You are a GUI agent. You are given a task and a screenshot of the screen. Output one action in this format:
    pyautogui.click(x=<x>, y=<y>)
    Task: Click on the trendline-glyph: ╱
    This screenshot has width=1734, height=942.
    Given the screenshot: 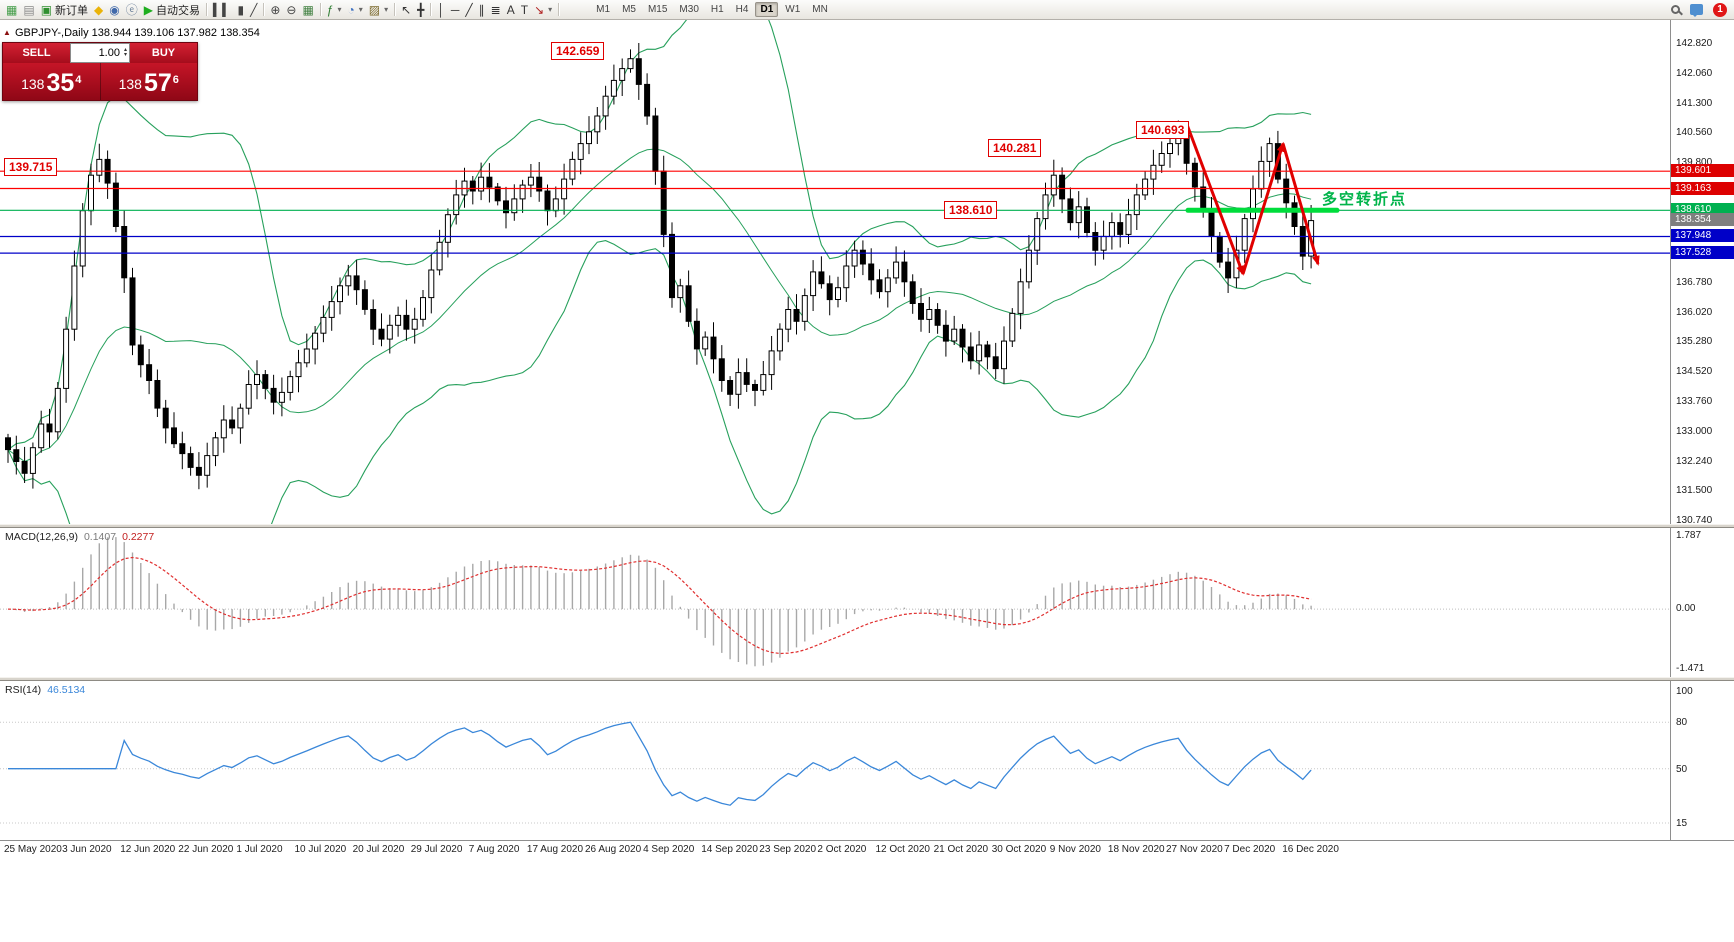 What is the action you would take?
    pyautogui.click(x=469, y=9)
    